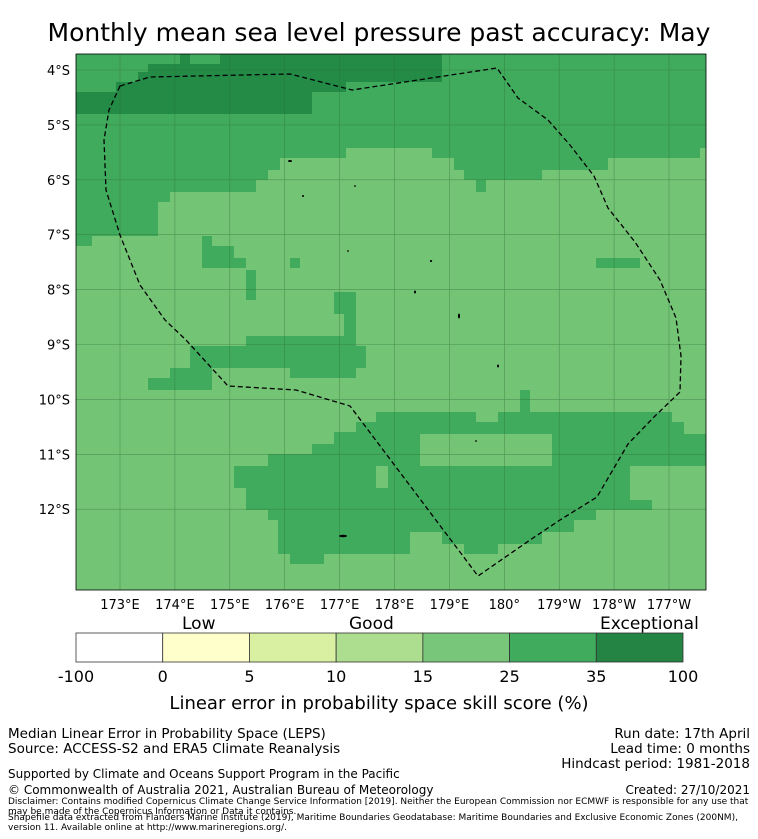 The height and width of the screenshot is (839, 758). Describe the element at coordinates (285, 605) in the screenshot. I see `lon-label: 176°E` at that location.